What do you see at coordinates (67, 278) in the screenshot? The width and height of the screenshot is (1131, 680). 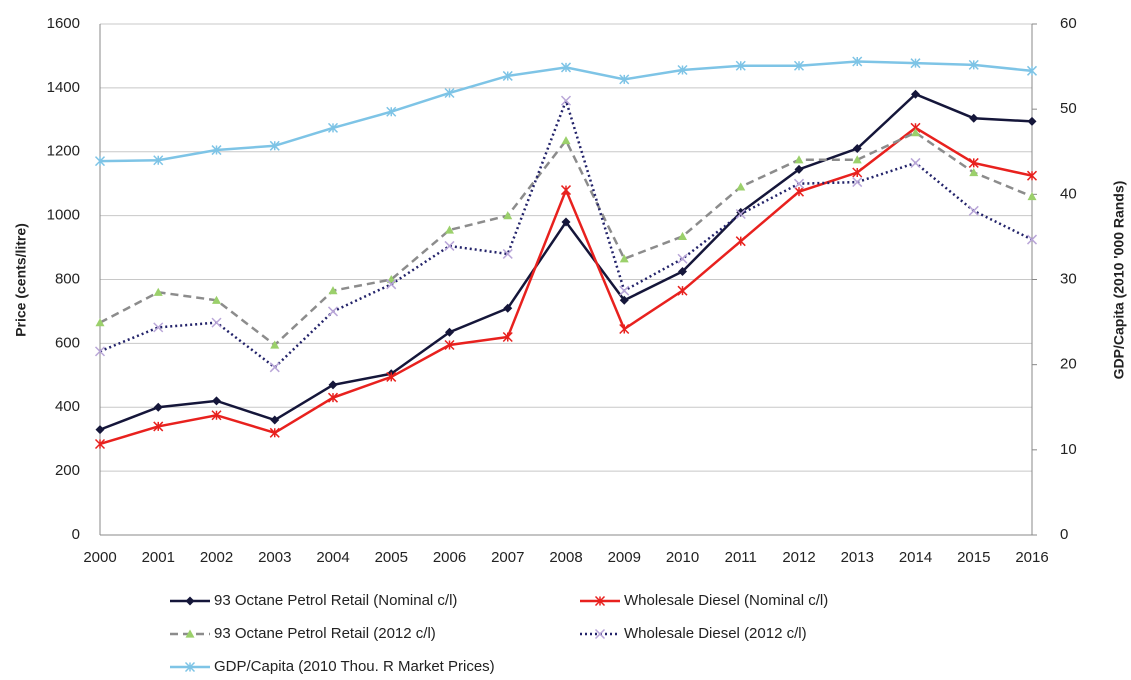 I see `y-tick-label: 800` at bounding box center [67, 278].